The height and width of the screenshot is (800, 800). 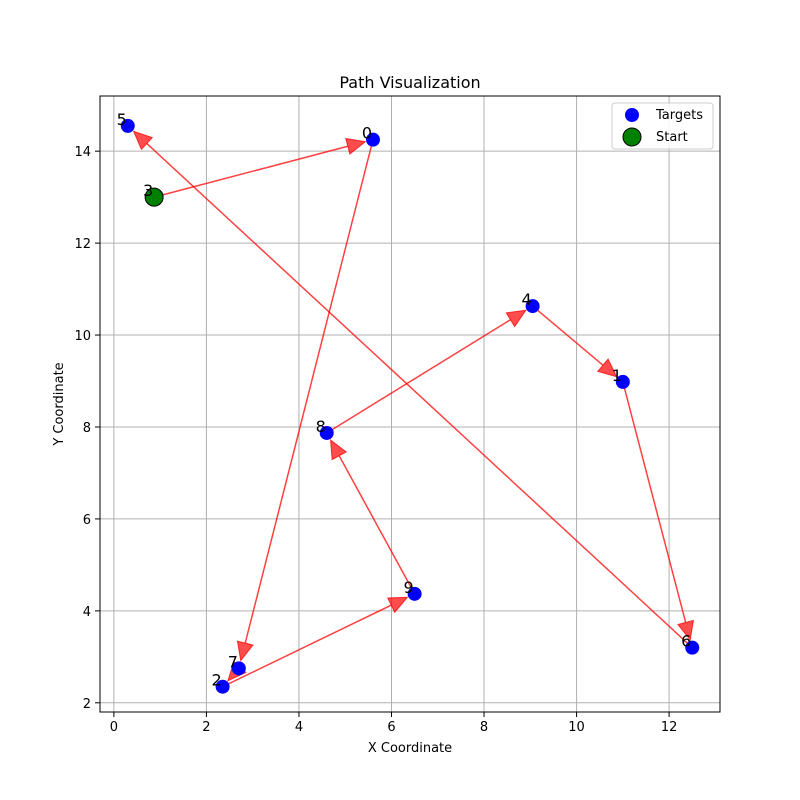 What do you see at coordinates (632, 137) in the screenshot?
I see `legend-start-marker` at bounding box center [632, 137].